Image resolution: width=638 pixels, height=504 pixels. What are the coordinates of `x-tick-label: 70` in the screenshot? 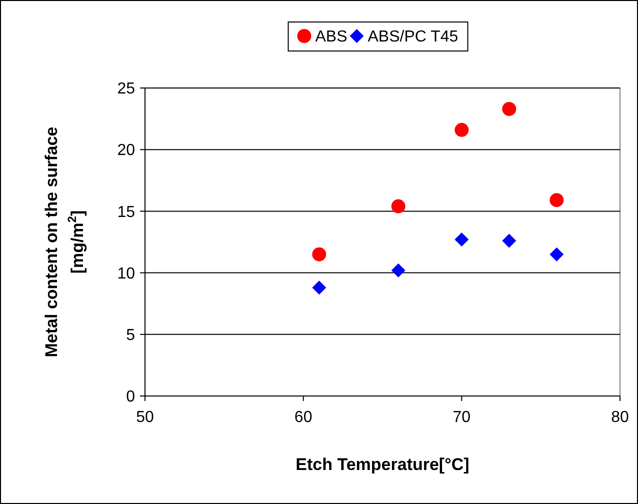 It's located at (461, 417).